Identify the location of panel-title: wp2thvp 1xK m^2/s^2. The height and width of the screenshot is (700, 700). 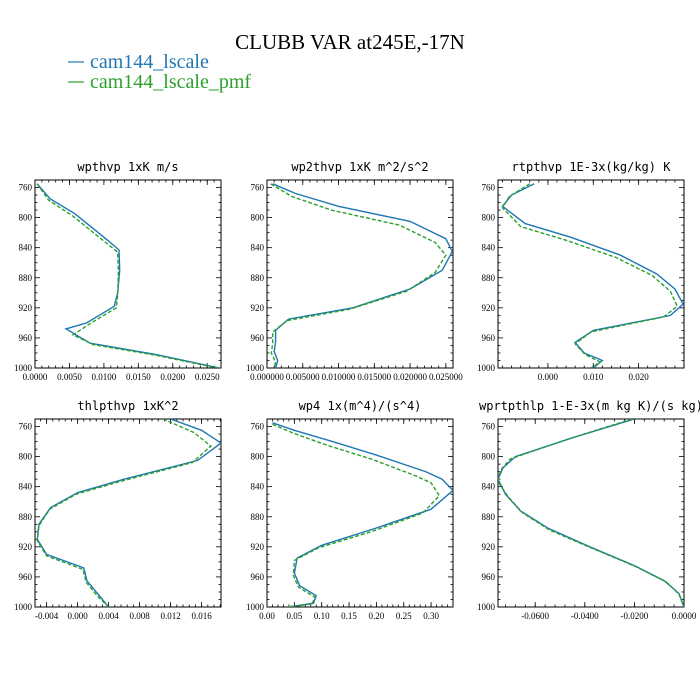
(359, 167).